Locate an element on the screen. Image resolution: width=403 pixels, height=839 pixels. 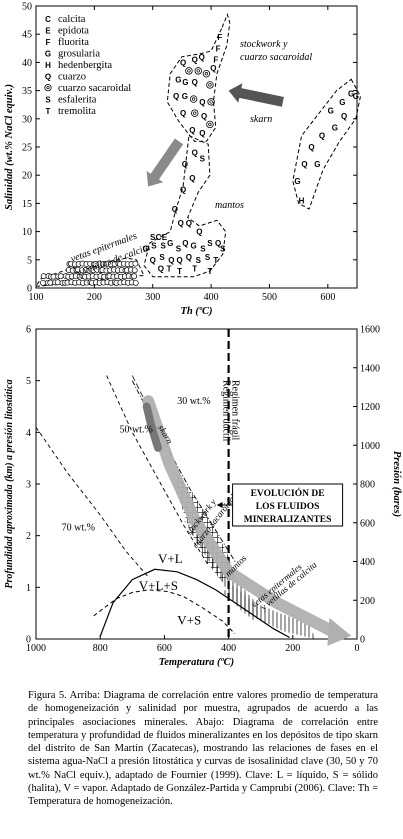
data-point: F is located at coordinates (218, 48).